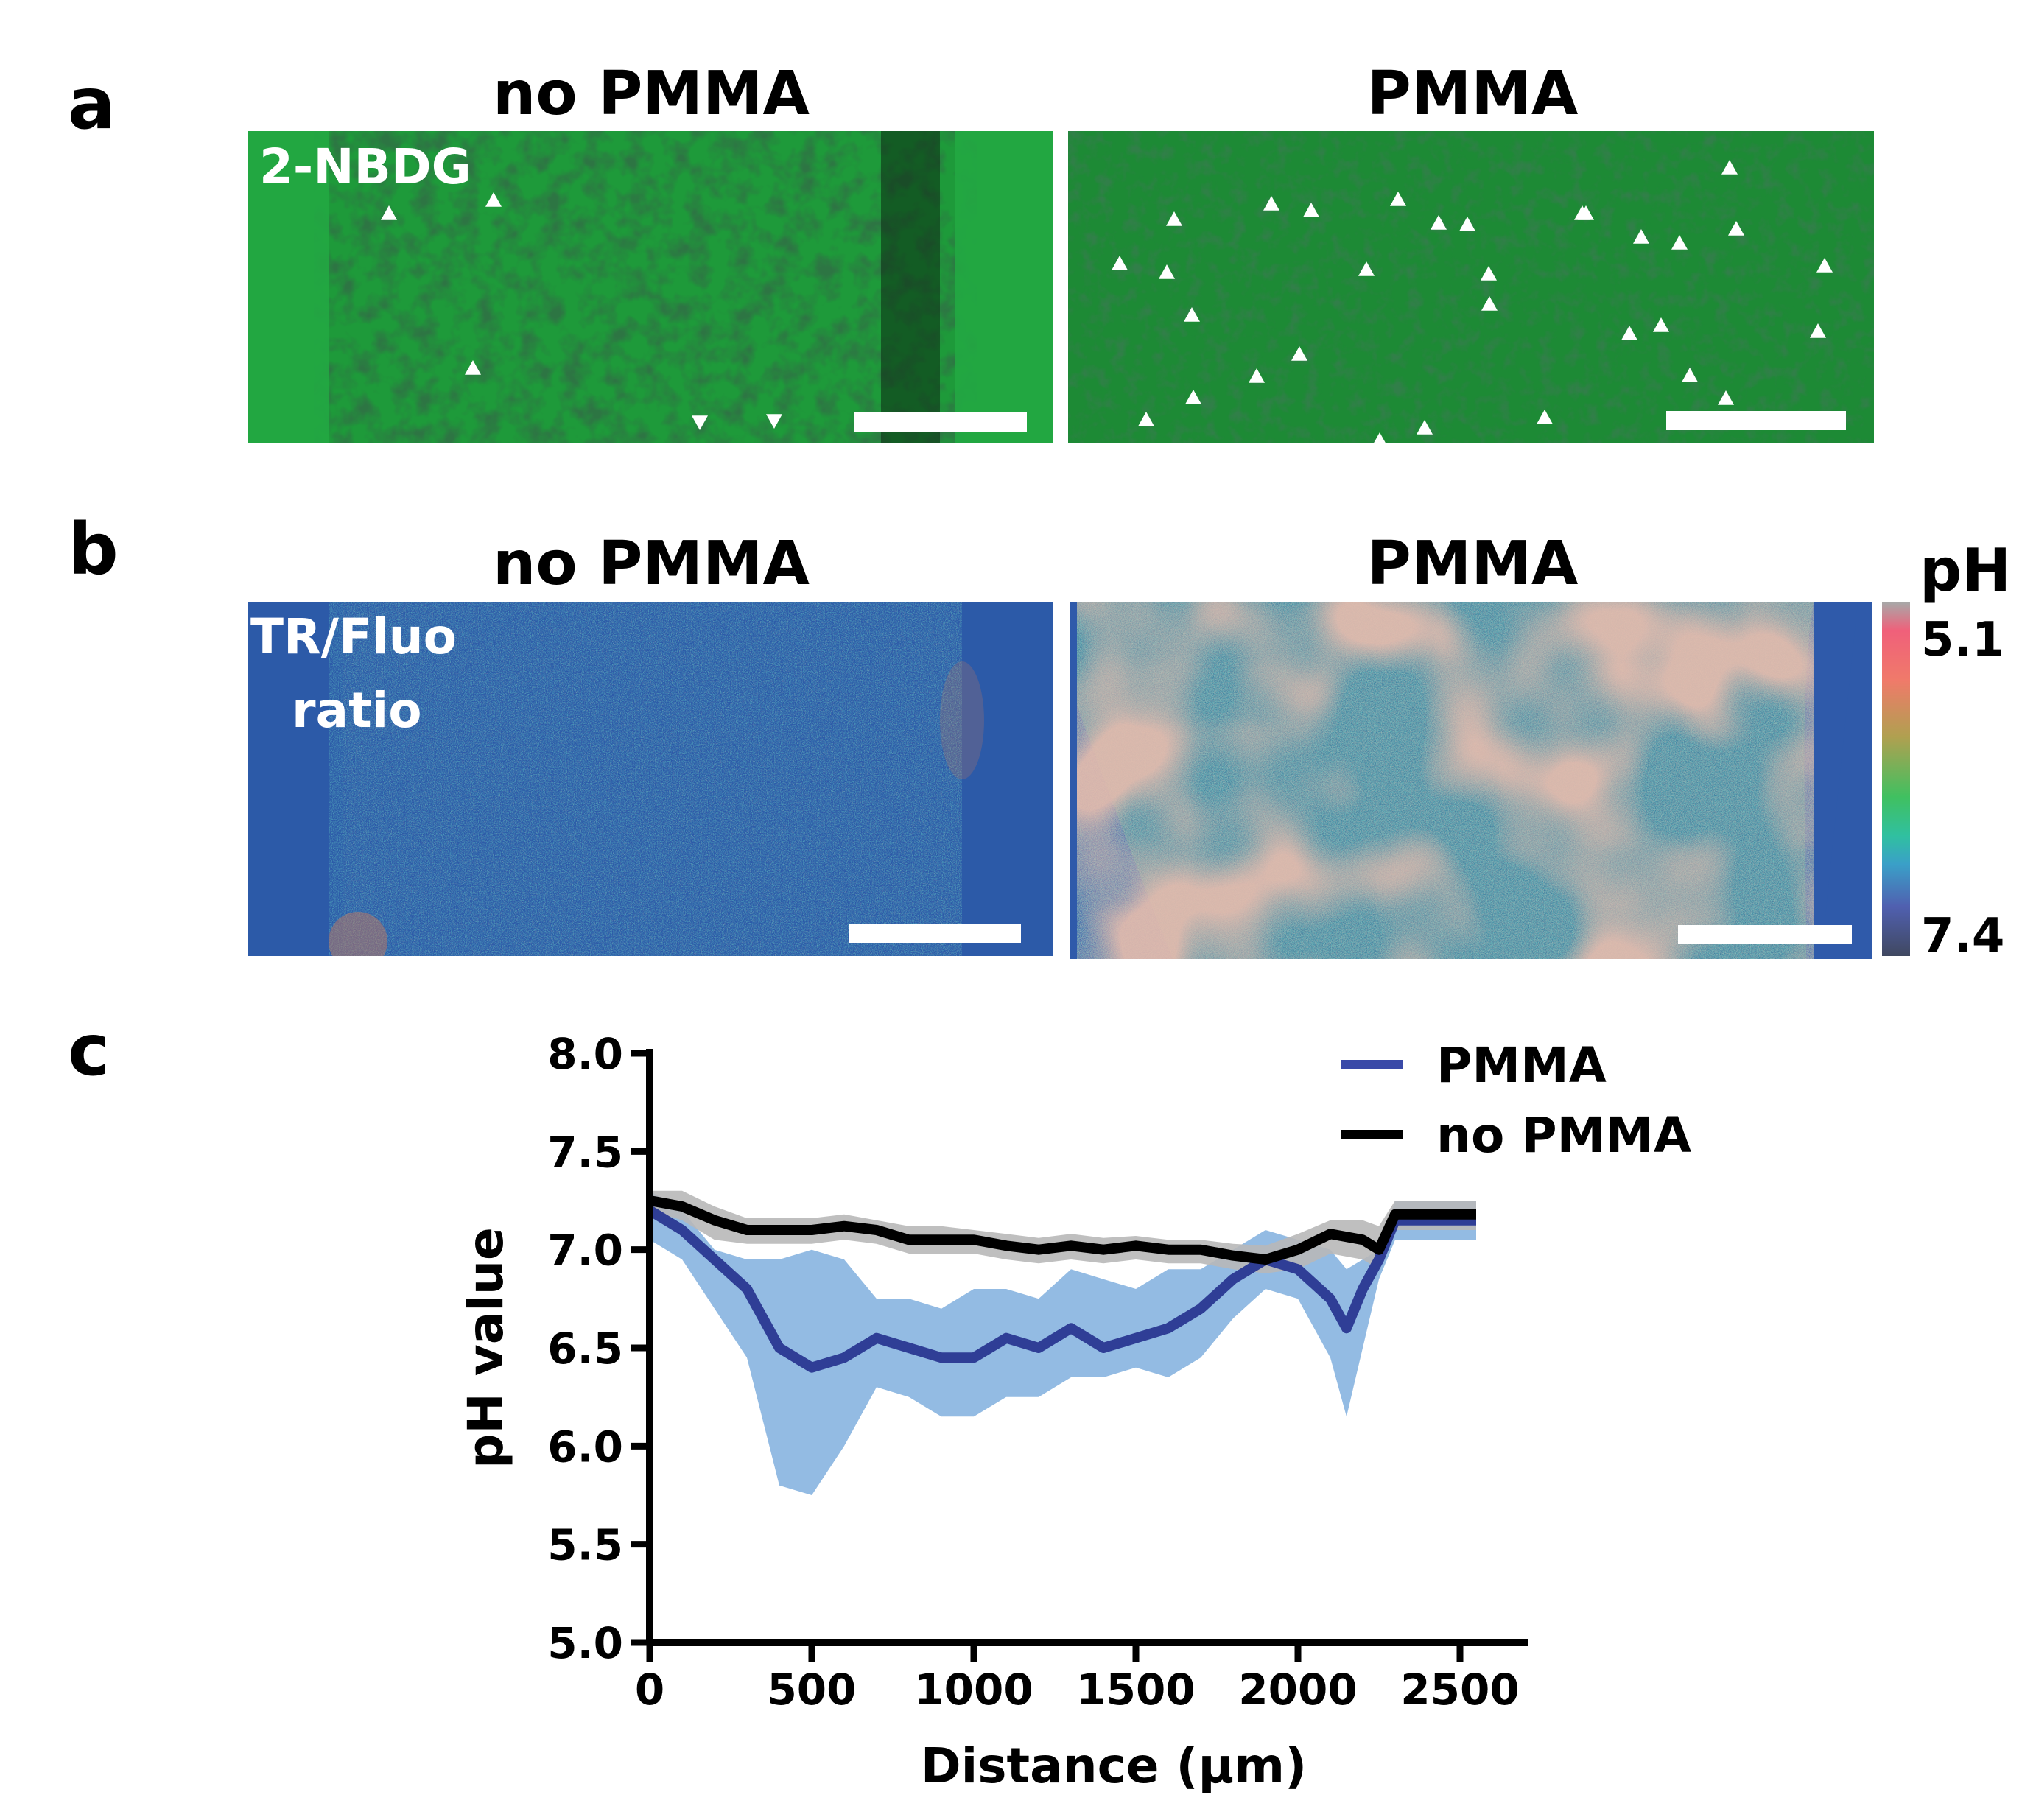 This screenshot has width=2036, height=1820. What do you see at coordinates (357, 710) in the screenshot?
I see `panel-b-overlay-line2: ratio` at bounding box center [357, 710].